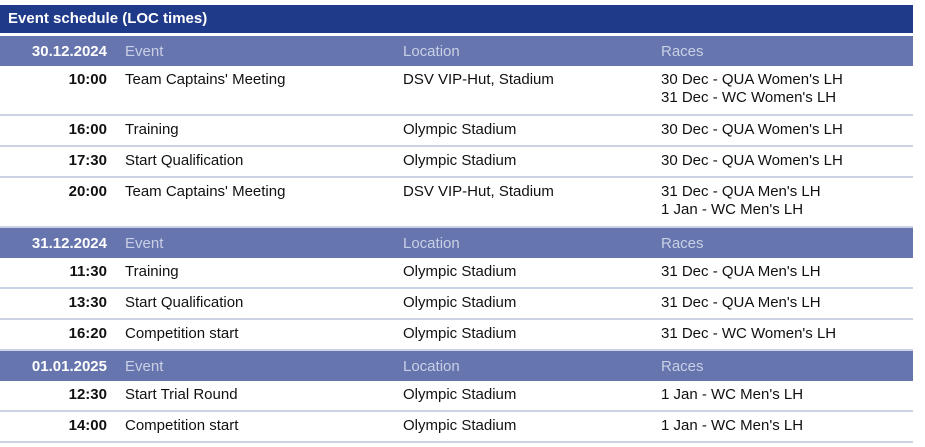 The height and width of the screenshot is (447, 925). I want to click on day-date: 01.01.2025, so click(69, 366).